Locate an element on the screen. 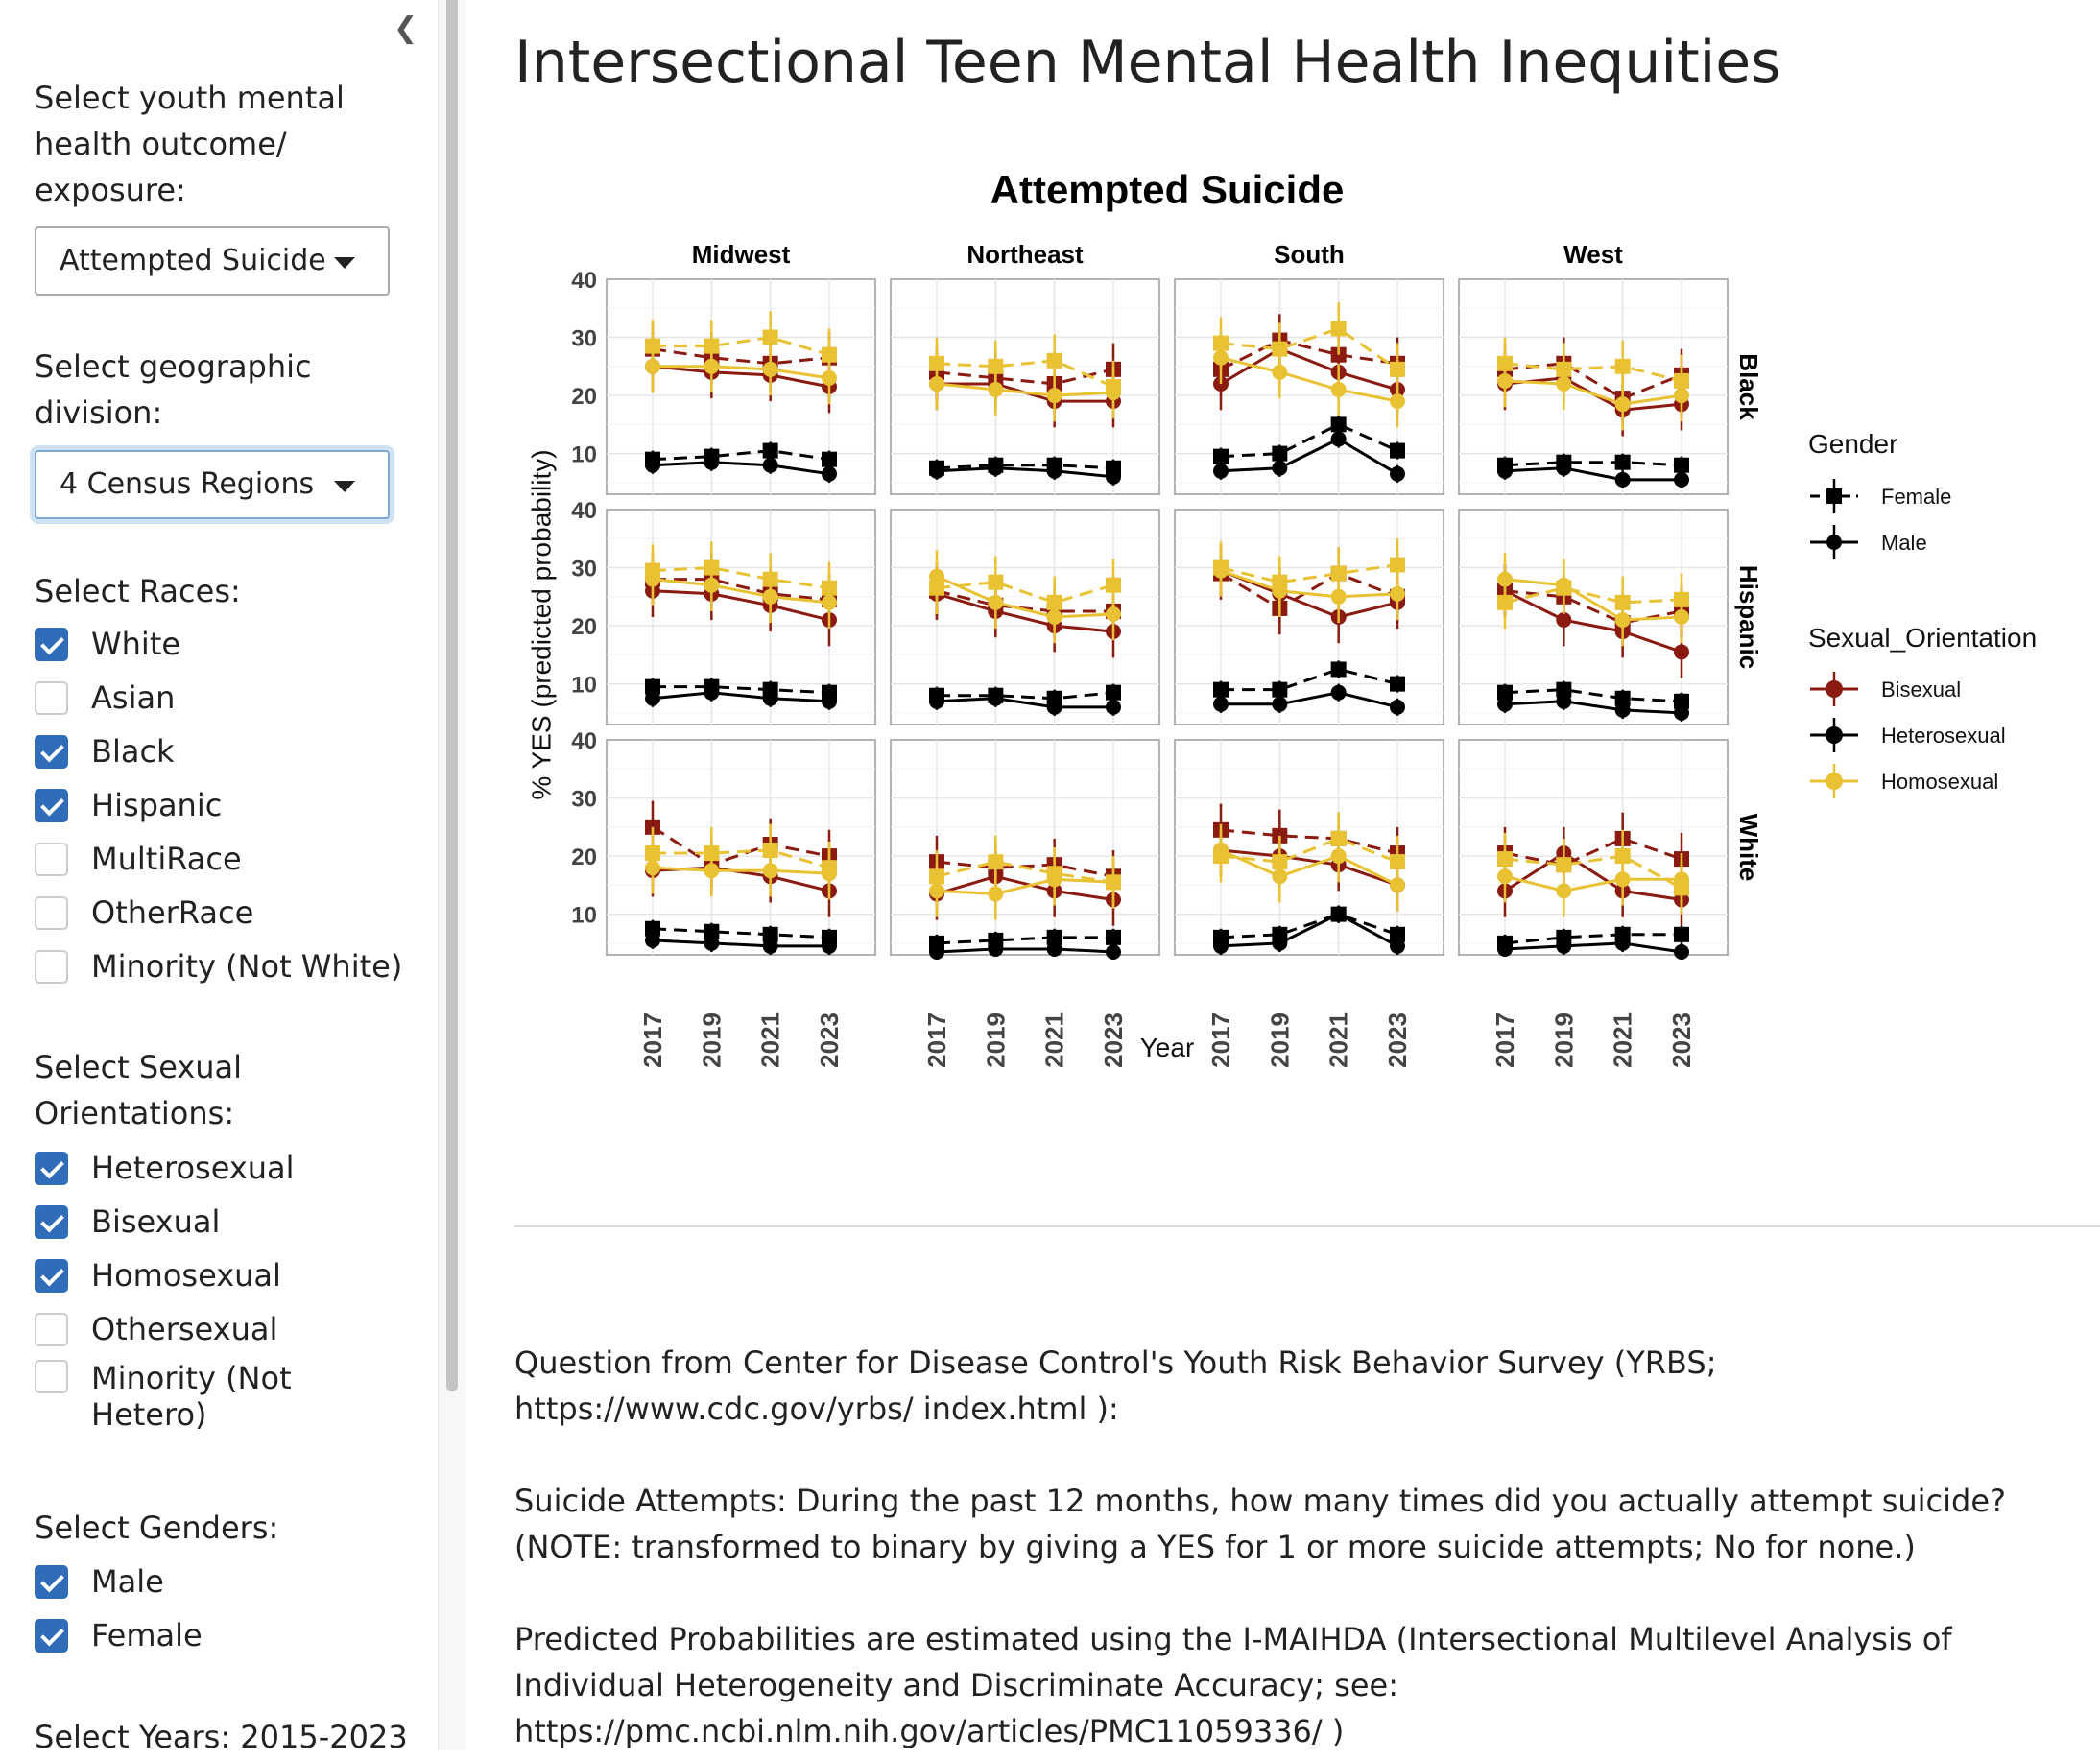 The width and height of the screenshot is (2100, 1760). y-tick-label: 10 is located at coordinates (584, 686).